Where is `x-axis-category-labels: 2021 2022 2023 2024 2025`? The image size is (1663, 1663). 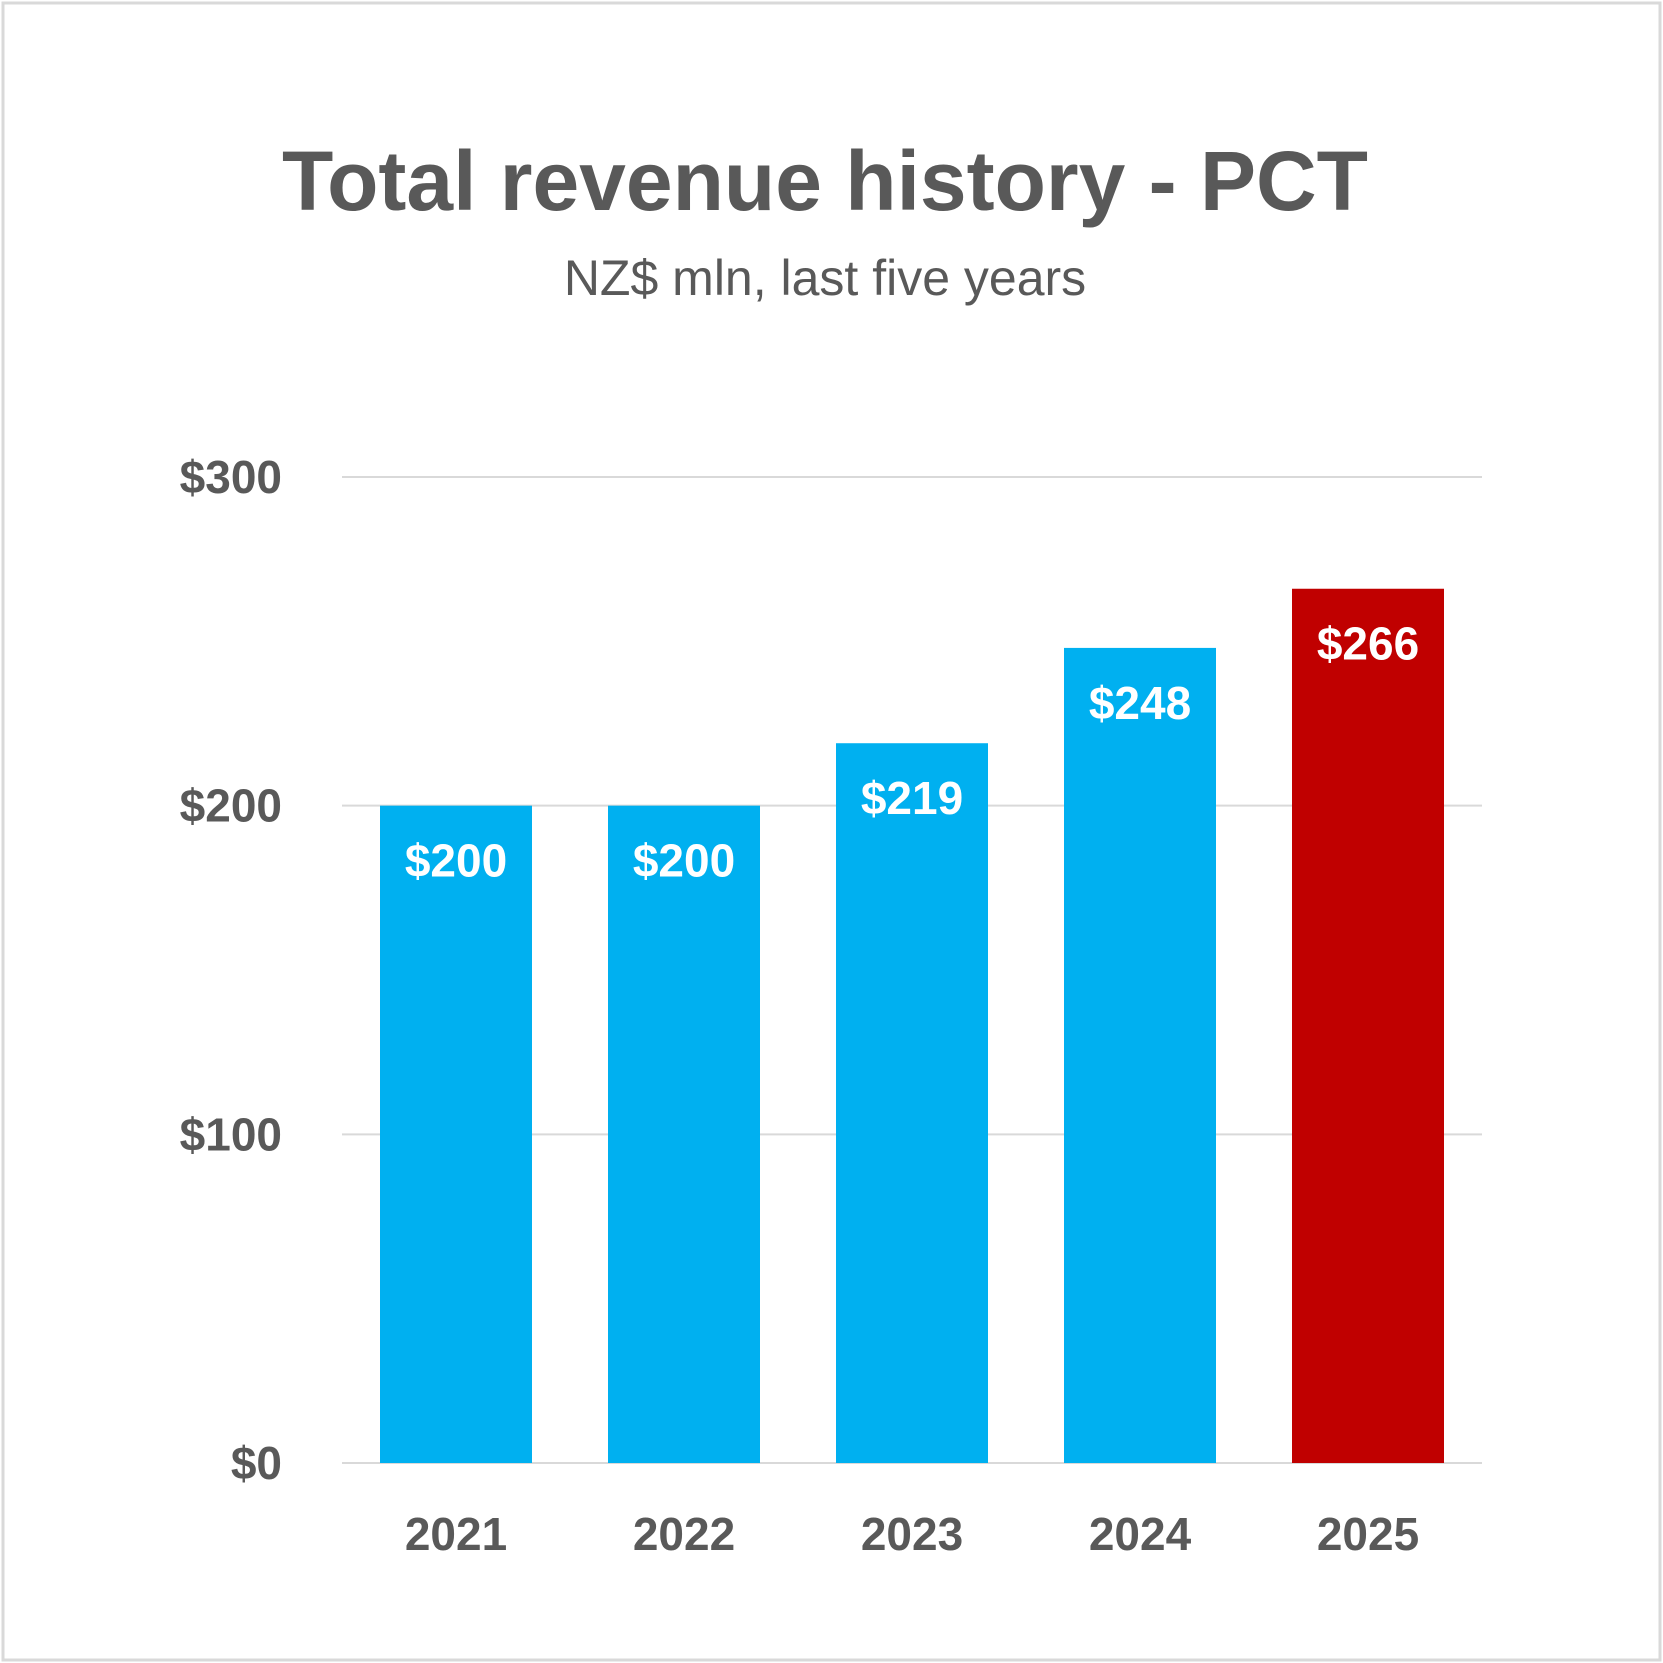 x-axis-category-labels: 2021 2022 2023 2024 2025 is located at coordinates (912, 1534).